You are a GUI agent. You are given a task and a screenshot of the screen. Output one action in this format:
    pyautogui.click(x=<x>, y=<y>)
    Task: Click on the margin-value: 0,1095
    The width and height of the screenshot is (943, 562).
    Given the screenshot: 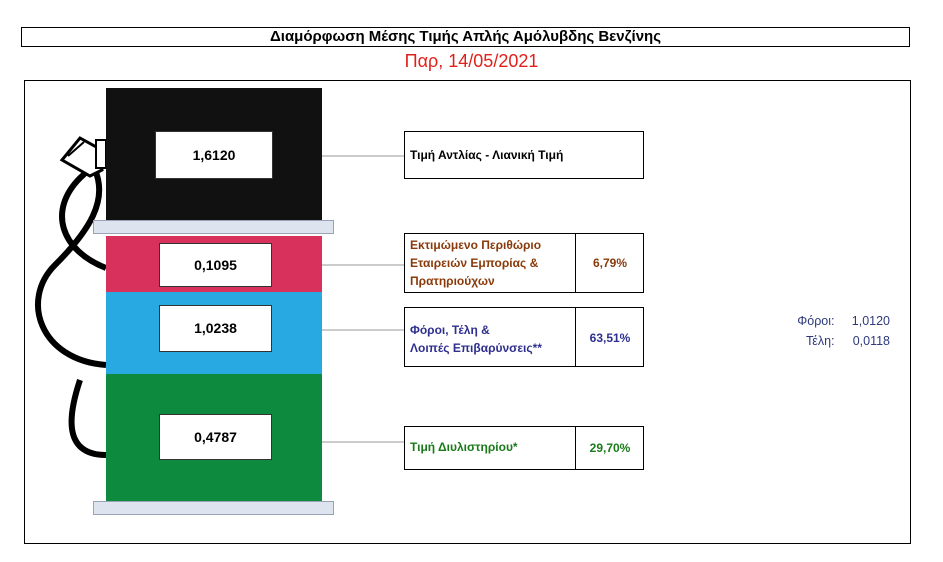 What is the action you would take?
    pyautogui.click(x=215, y=265)
    